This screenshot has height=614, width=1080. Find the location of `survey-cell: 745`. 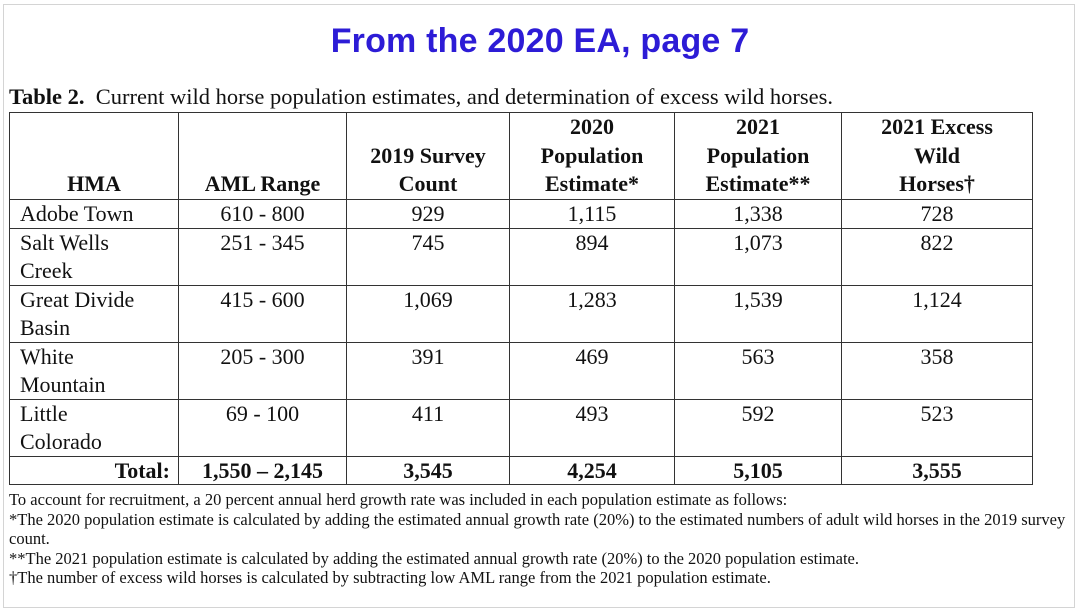

survey-cell: 745 is located at coordinates (428, 256).